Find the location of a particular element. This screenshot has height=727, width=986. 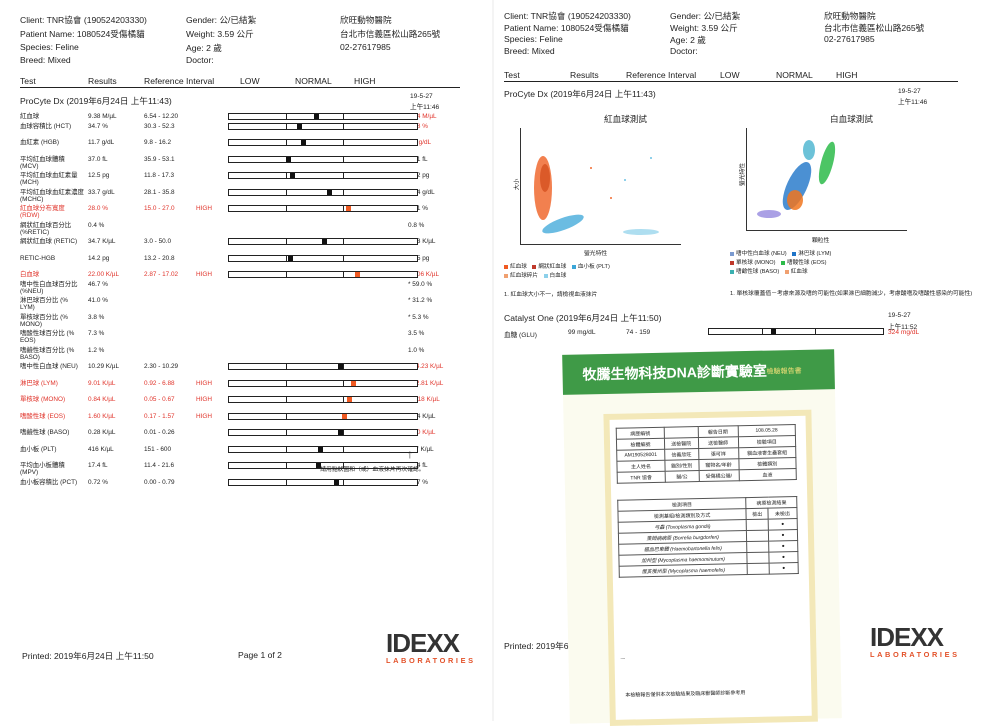

col-low: LOW is located at coordinates (250, 81).